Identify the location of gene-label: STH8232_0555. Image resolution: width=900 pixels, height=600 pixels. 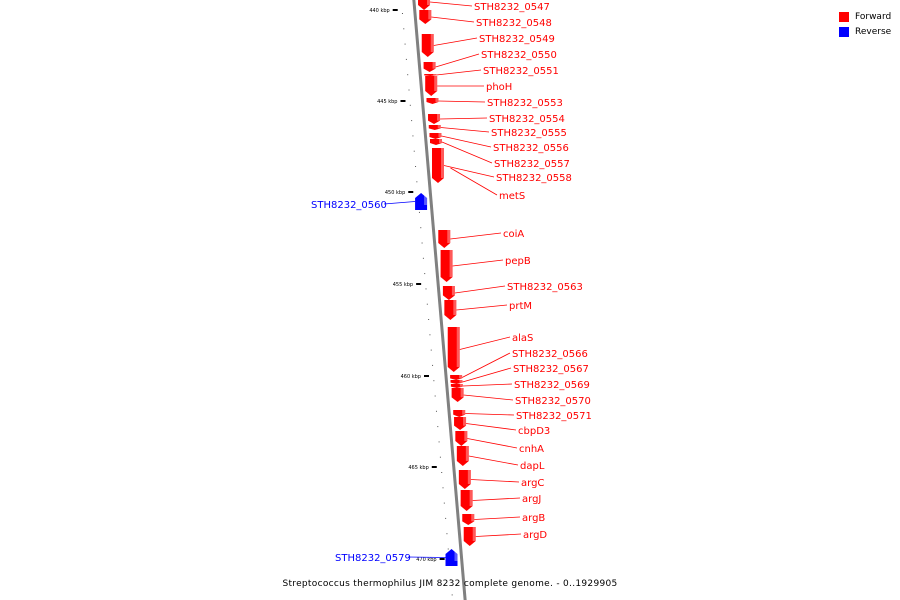
(529, 133).